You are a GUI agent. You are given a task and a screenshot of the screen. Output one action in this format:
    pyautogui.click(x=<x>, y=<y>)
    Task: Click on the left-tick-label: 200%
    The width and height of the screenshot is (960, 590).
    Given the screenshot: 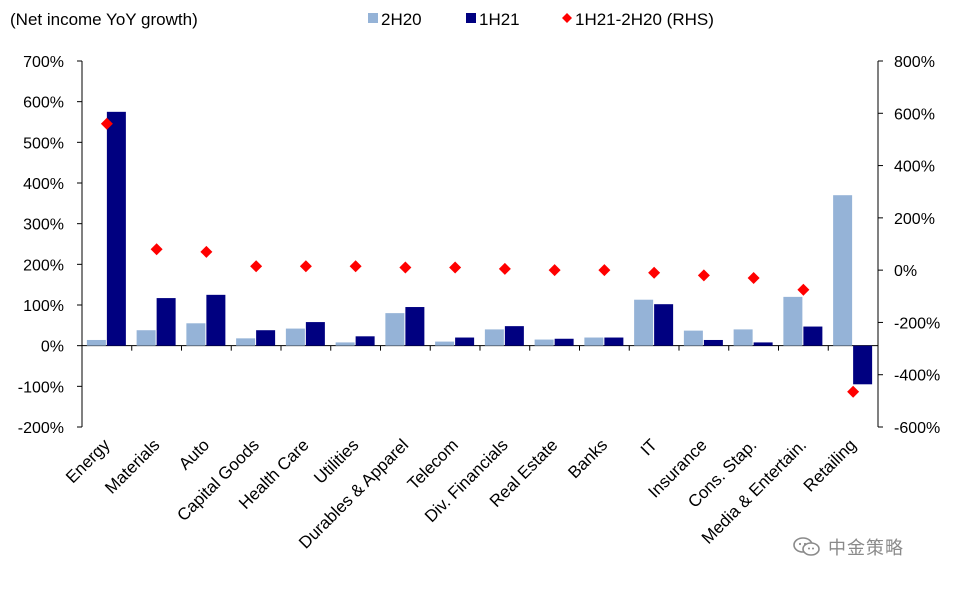 What is the action you would take?
    pyautogui.click(x=43, y=265)
    